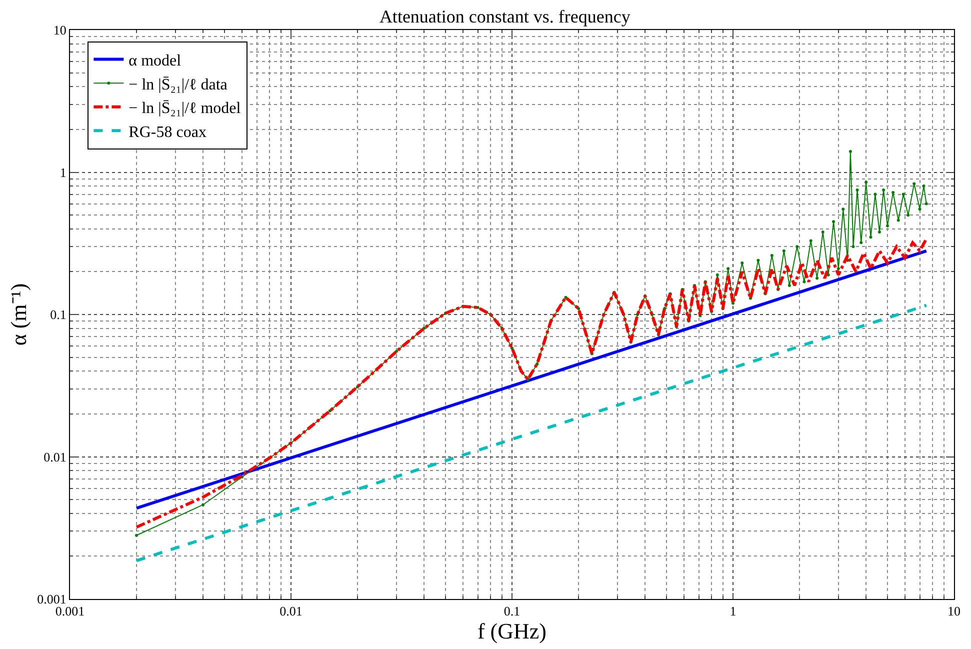 This screenshot has width=971, height=649. What do you see at coordinates (291, 611) in the screenshot?
I see `x-tick-label: 0.01` at bounding box center [291, 611].